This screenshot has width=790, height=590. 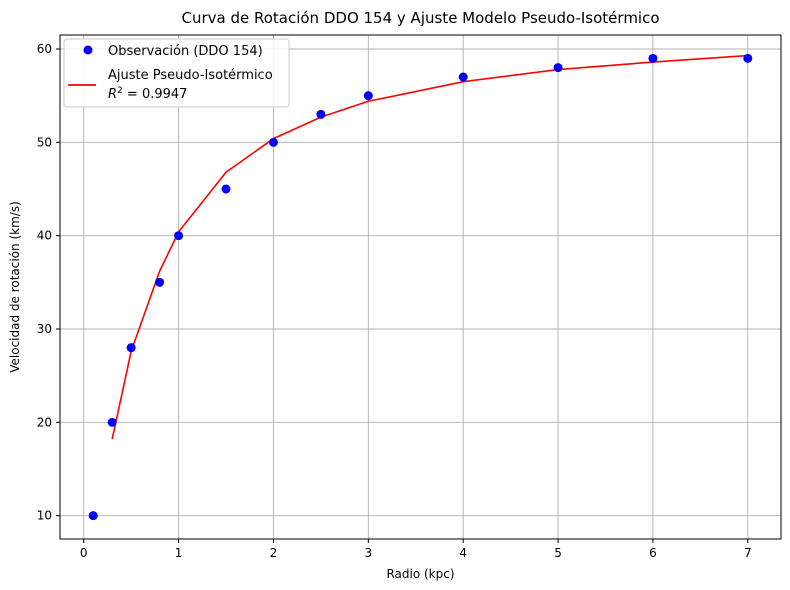 I want to click on r2-value: = 0.9947, so click(x=155, y=94).